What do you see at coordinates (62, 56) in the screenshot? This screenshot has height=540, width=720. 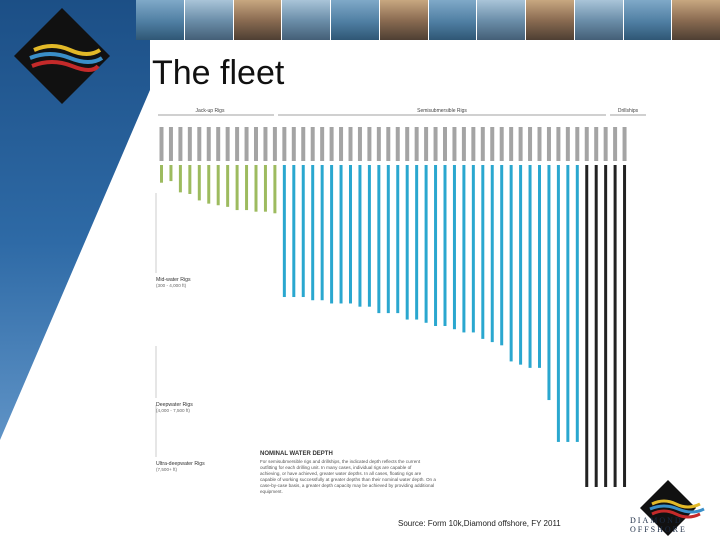 I see `company-logo` at bounding box center [62, 56].